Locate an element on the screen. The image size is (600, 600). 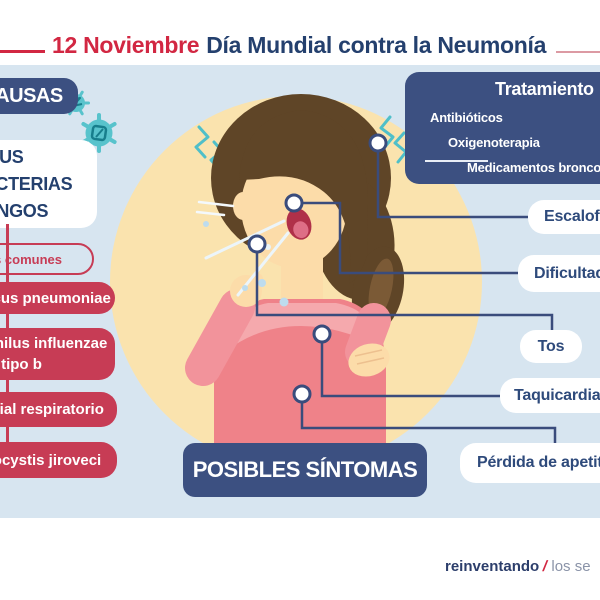
title-rule-right is located at coordinates (578, 52).